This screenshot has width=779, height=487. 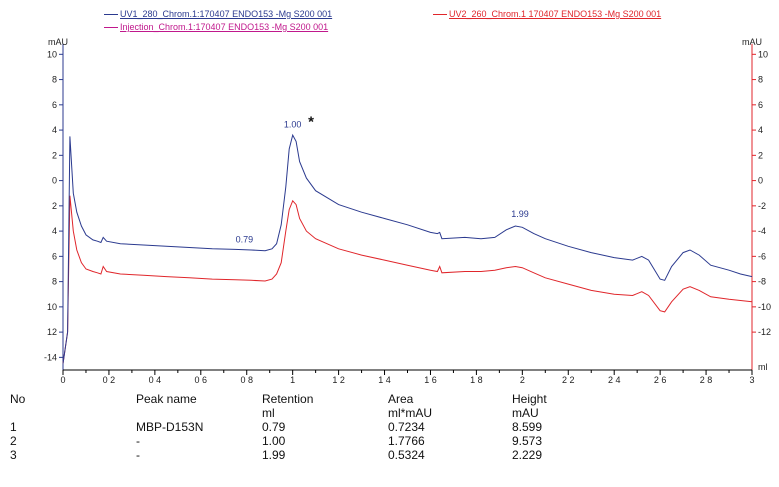 What do you see at coordinates (476, 380) in the screenshot?
I see `x-tick-label: 1 8` at bounding box center [476, 380].